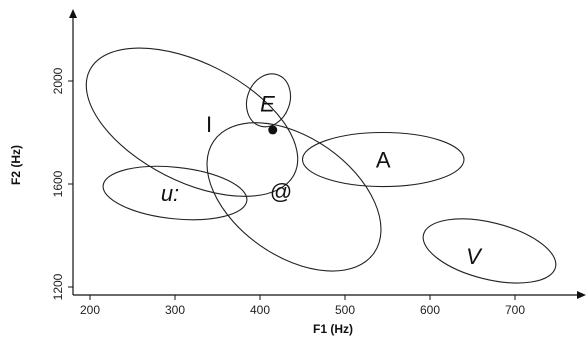 The height and width of the screenshot is (341, 588). Describe the element at coordinates (209, 124) in the screenshot. I see `vowel-label: I` at that location.